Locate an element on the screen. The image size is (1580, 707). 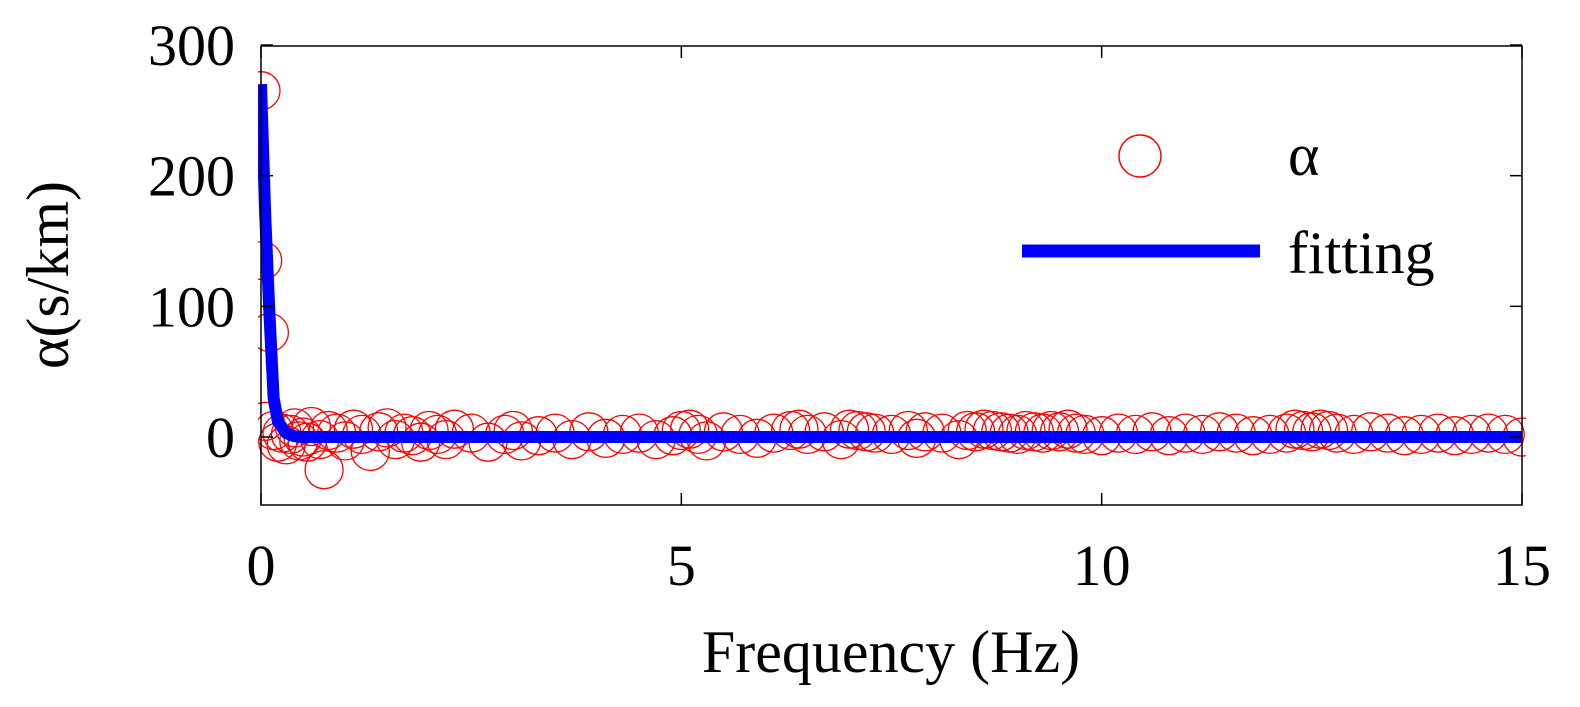
legend-alpha-label: α is located at coordinates (1303, 155).